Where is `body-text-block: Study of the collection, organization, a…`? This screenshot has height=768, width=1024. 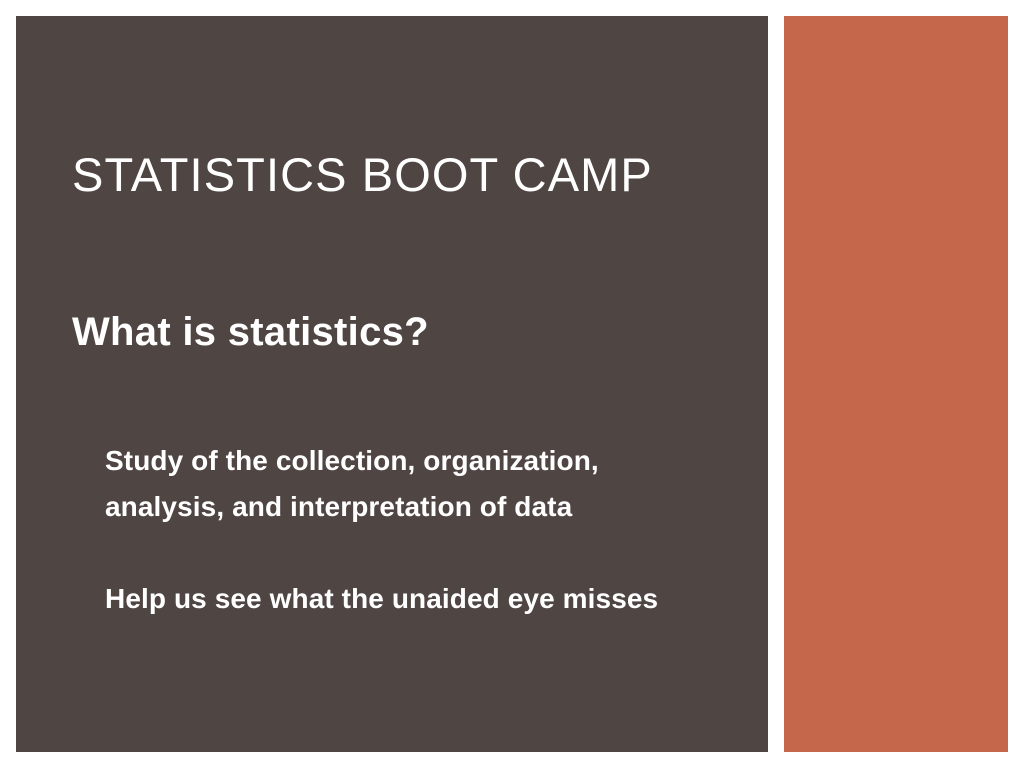
body-text-block: Study of the collection, organization, a… is located at coordinates (415, 530).